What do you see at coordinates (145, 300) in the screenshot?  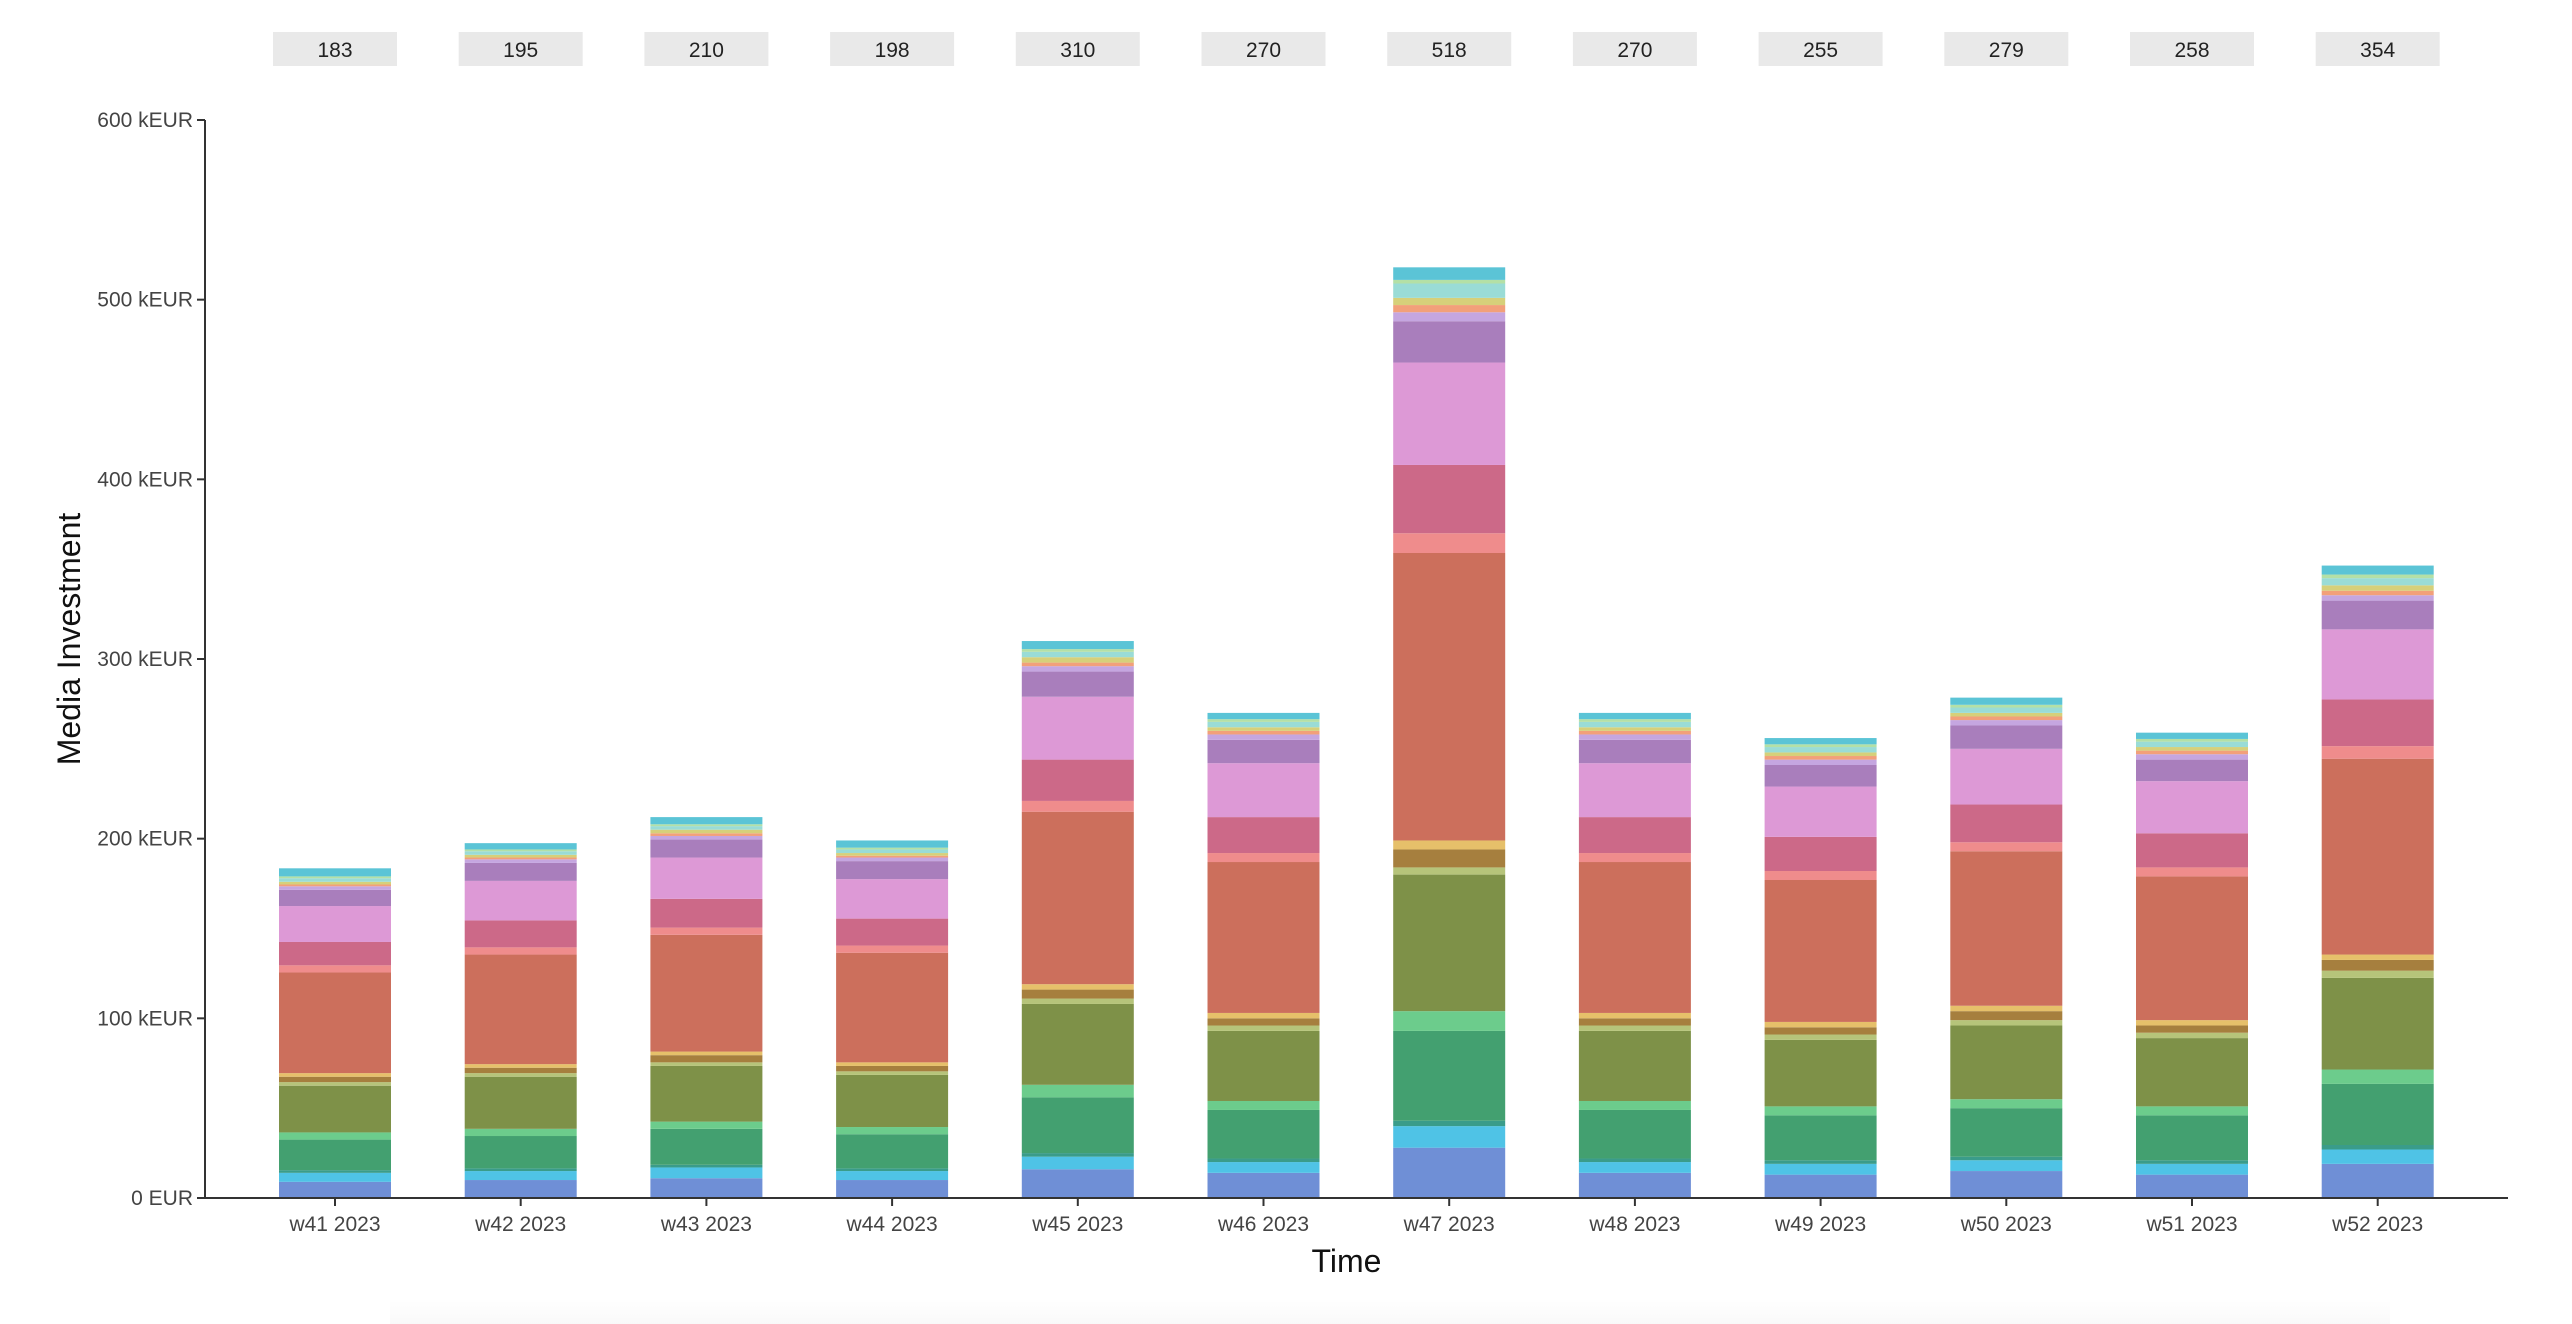 I see `y-tick-label: 500 kEUR` at bounding box center [145, 300].